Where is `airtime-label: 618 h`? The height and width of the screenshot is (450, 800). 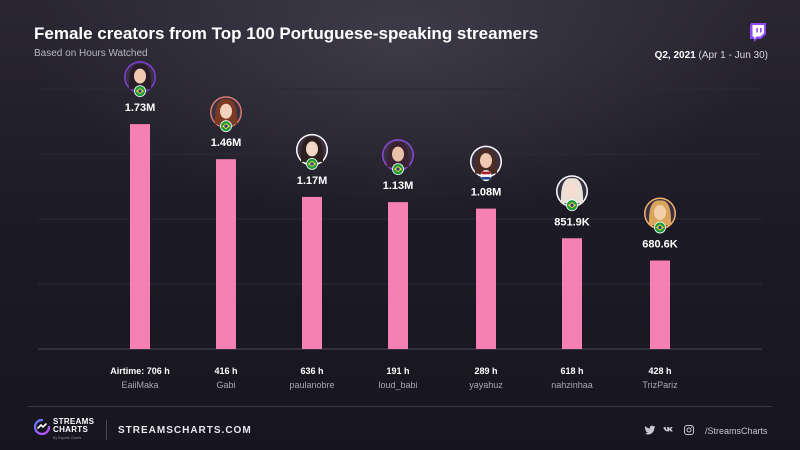 airtime-label: 618 h is located at coordinates (571, 371).